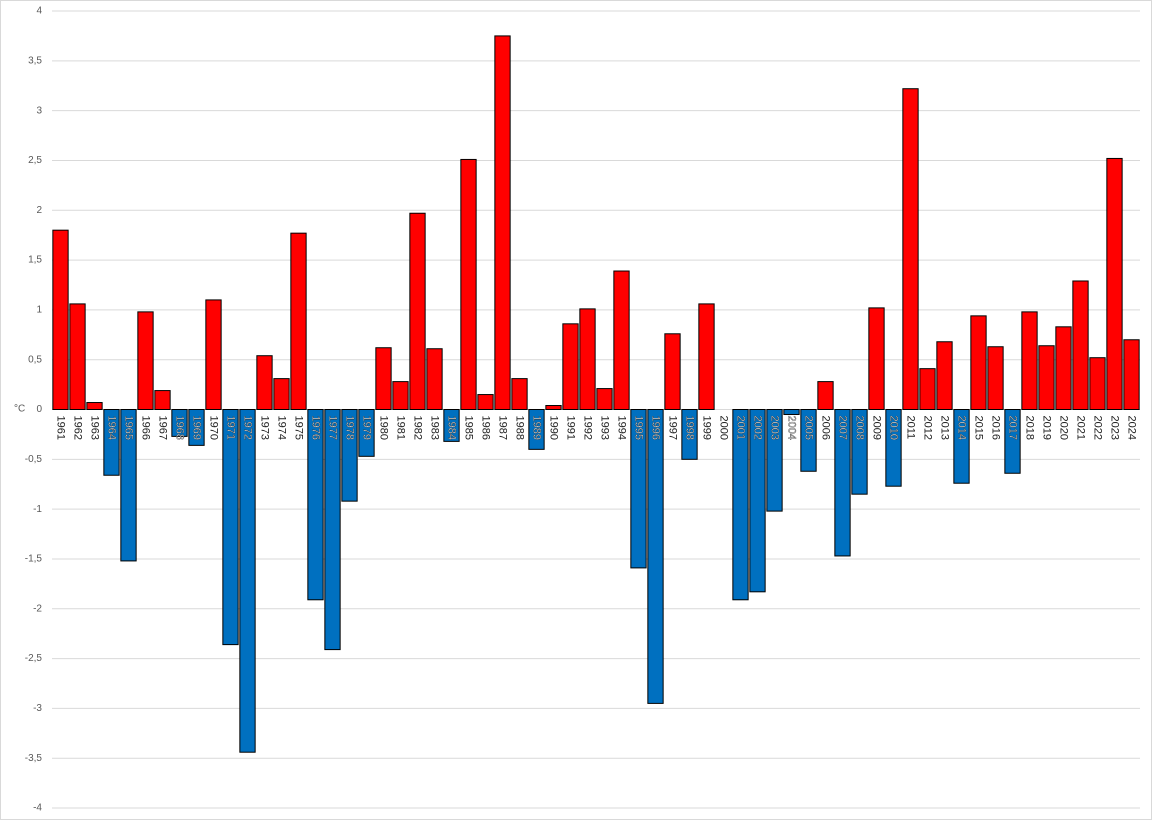 The width and height of the screenshot is (1152, 820). What do you see at coordinates (265, 428) in the screenshot?
I see `x-tick-label: 1973` at bounding box center [265, 428].